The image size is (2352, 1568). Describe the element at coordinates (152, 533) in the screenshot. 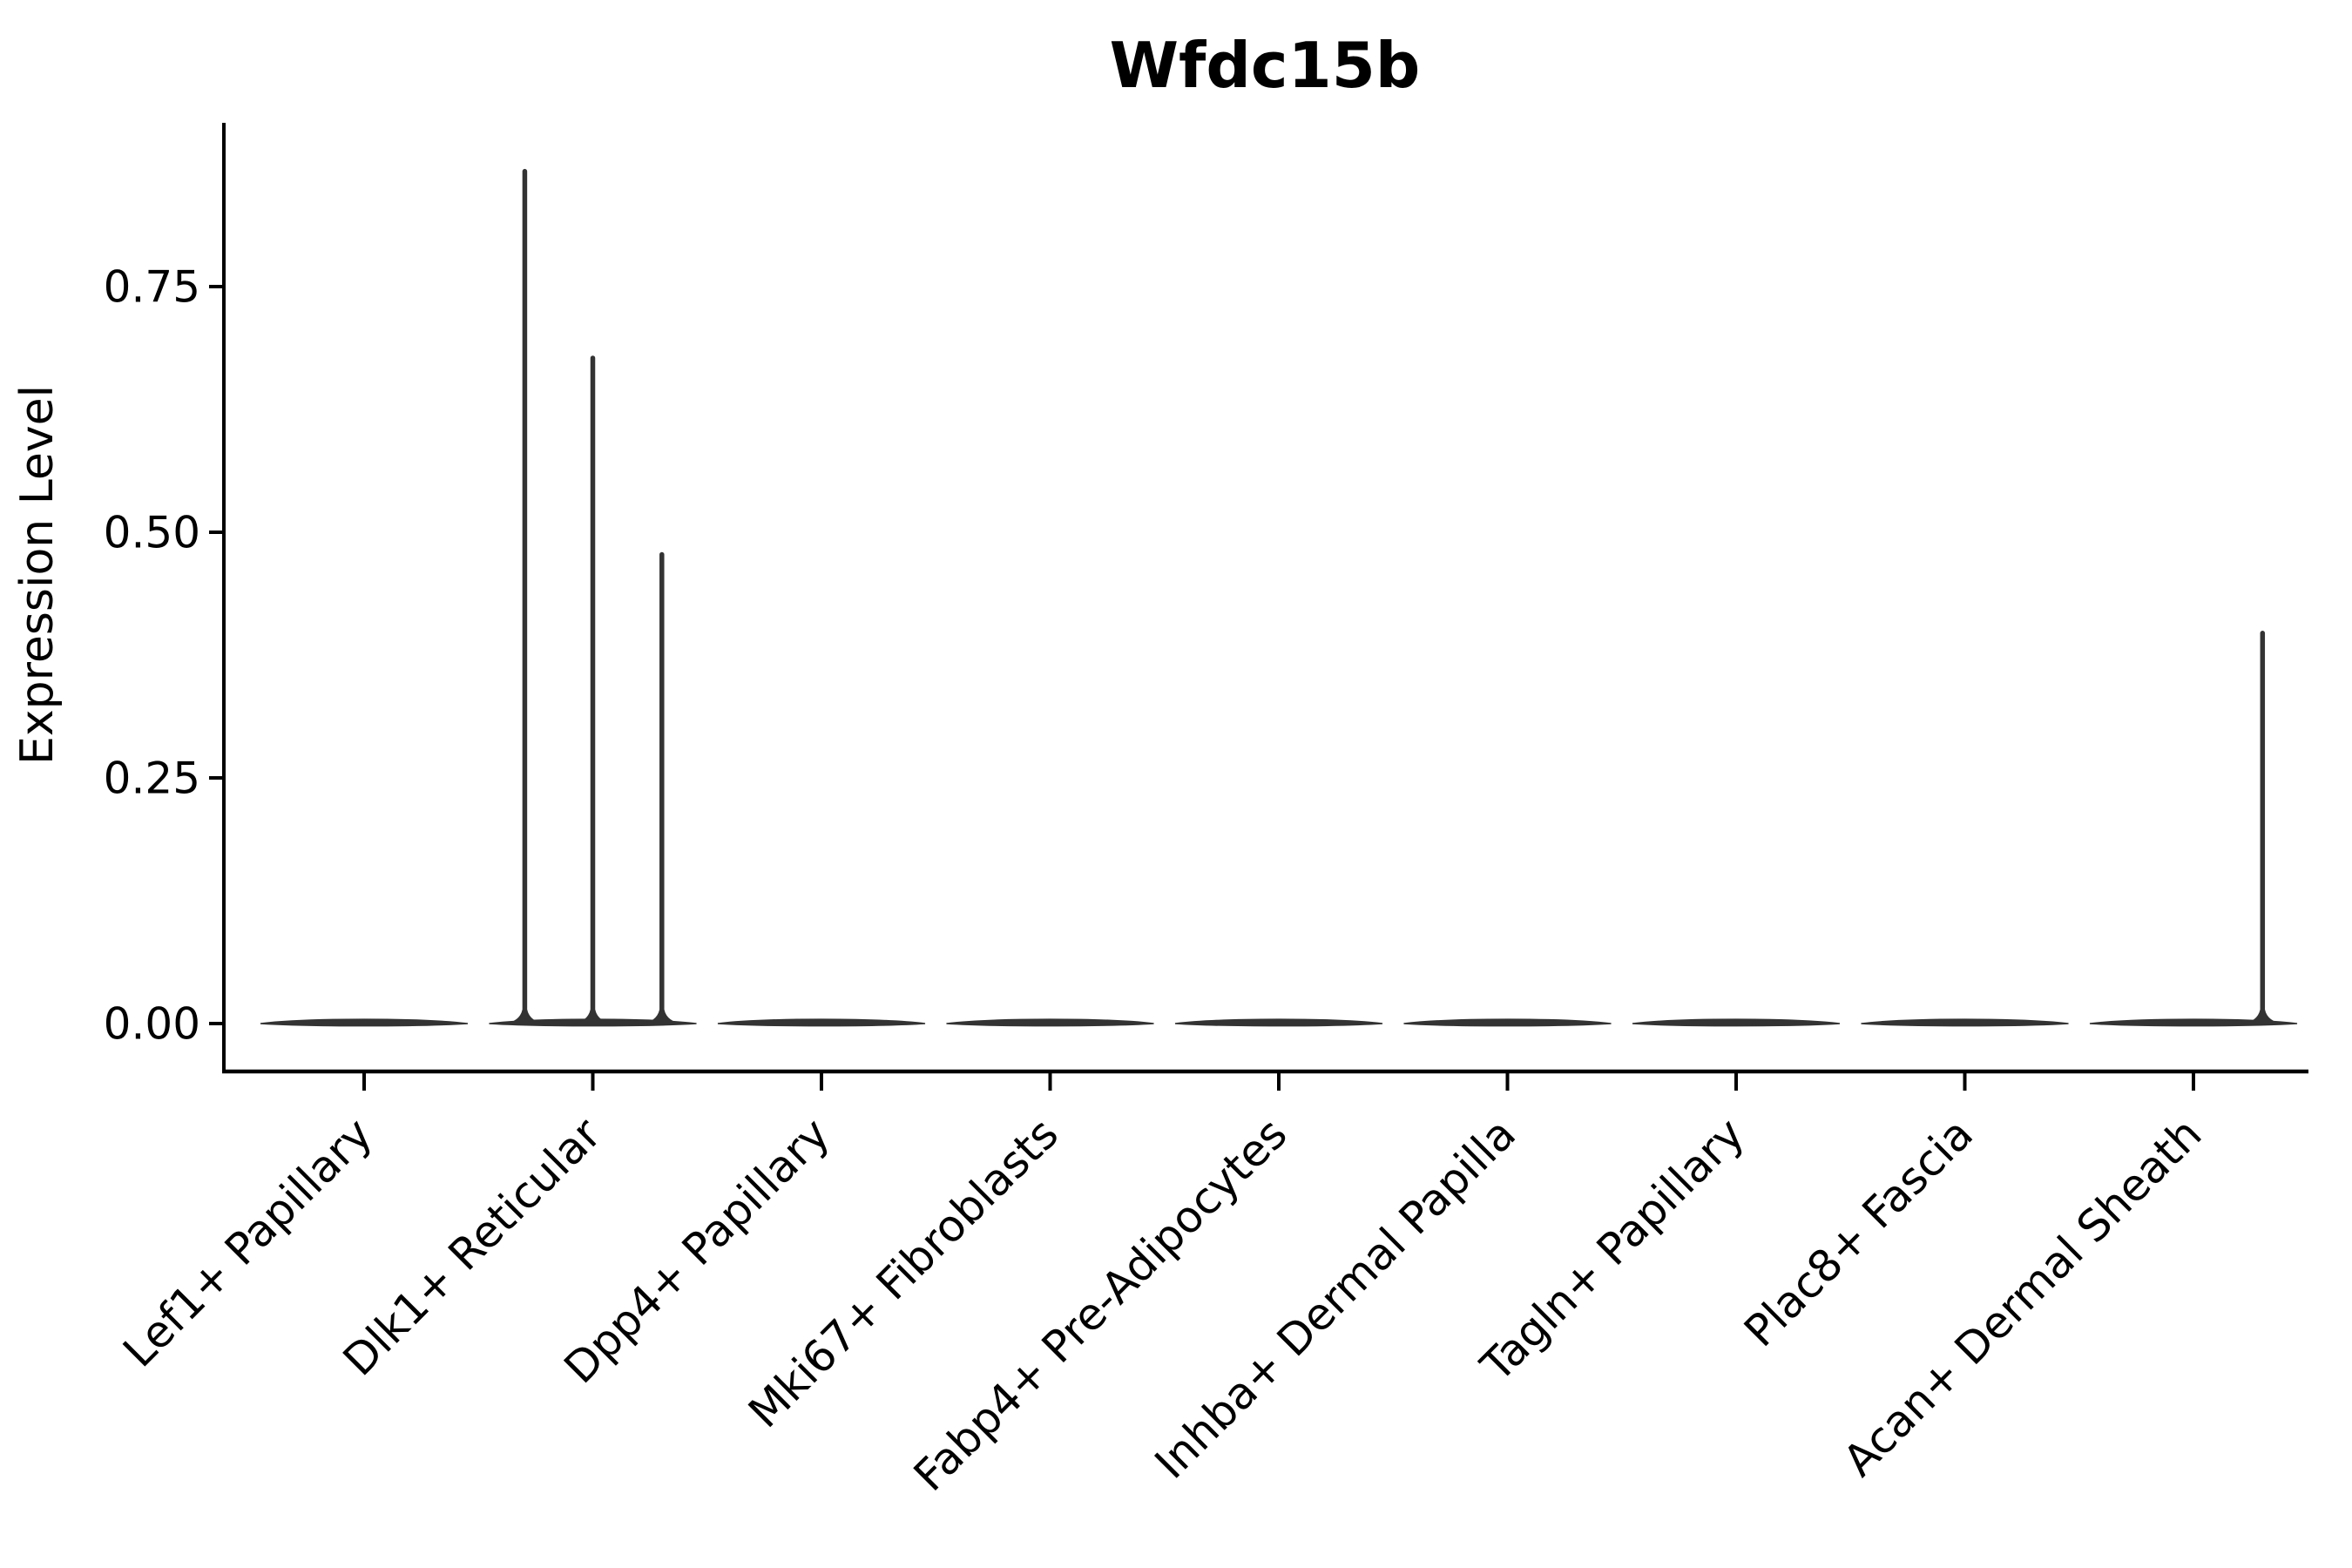

I see `y-tick-label: 0.50` at that location.